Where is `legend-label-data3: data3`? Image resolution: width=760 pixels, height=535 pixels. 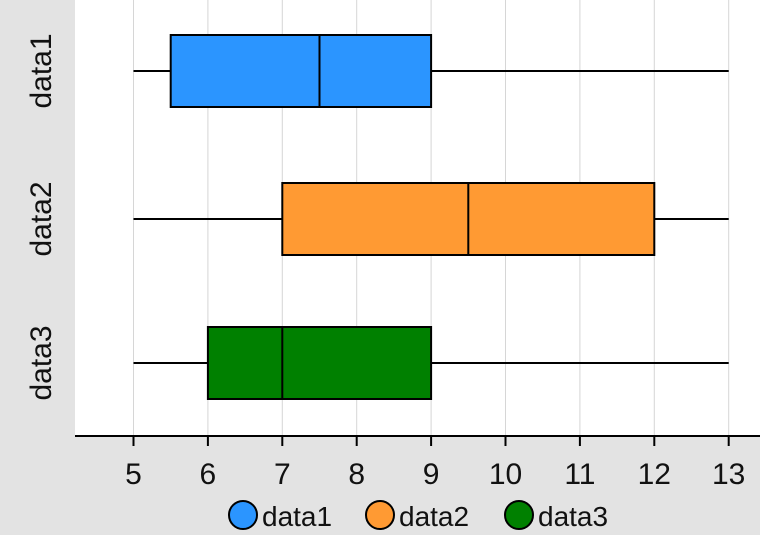 legend-label-data3: data3 is located at coordinates (573, 516).